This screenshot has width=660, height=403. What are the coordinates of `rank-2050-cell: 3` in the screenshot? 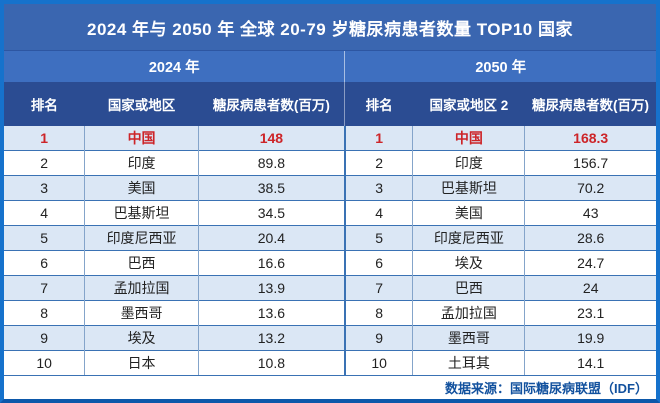 It's located at (378, 188).